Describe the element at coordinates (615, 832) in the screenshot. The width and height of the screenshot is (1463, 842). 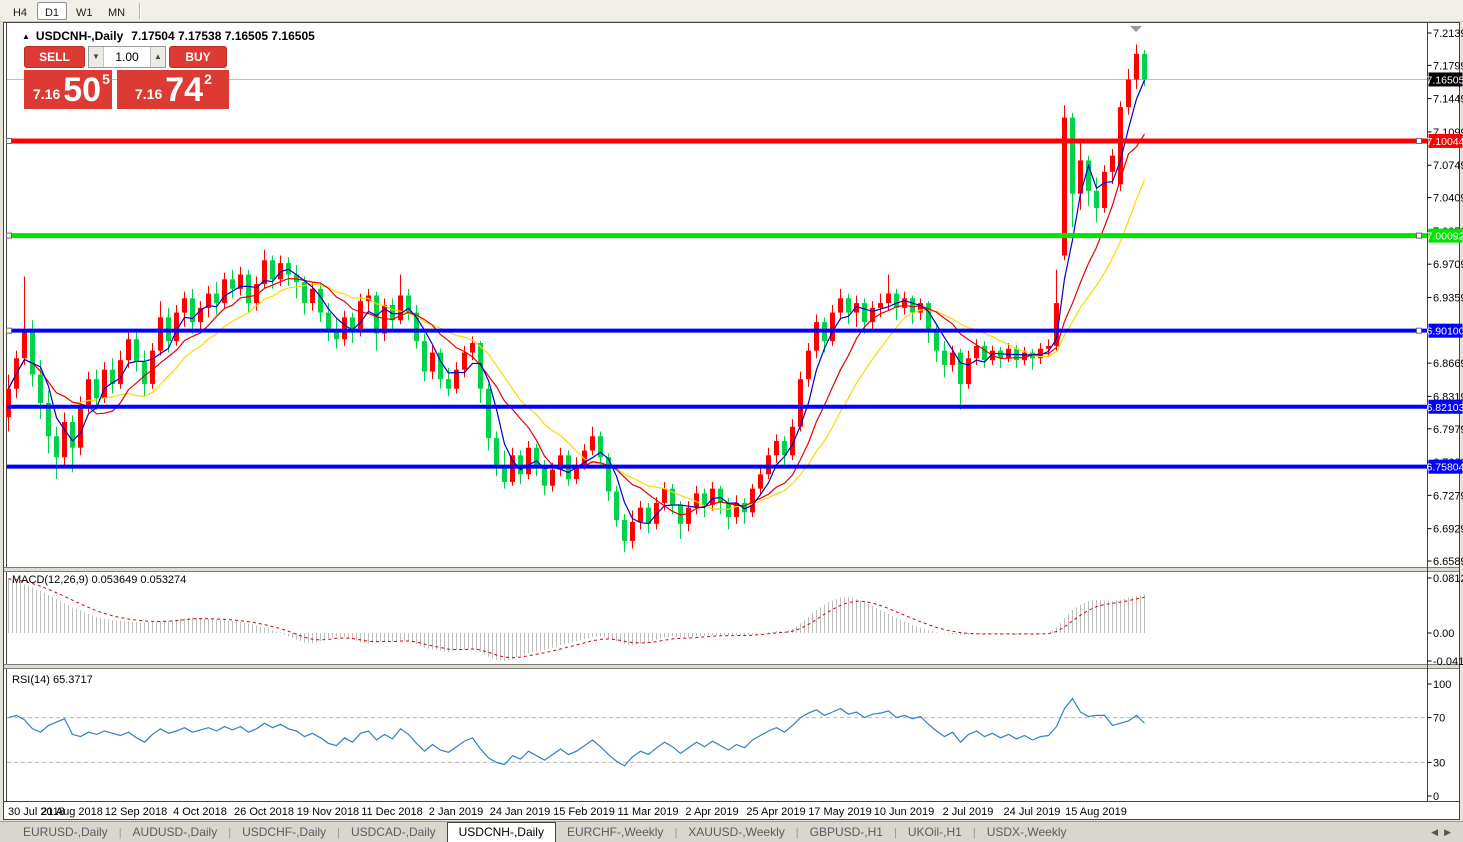
I see `chart-tab-eurchf-weekly: EURCHF-,Weekly` at that location.